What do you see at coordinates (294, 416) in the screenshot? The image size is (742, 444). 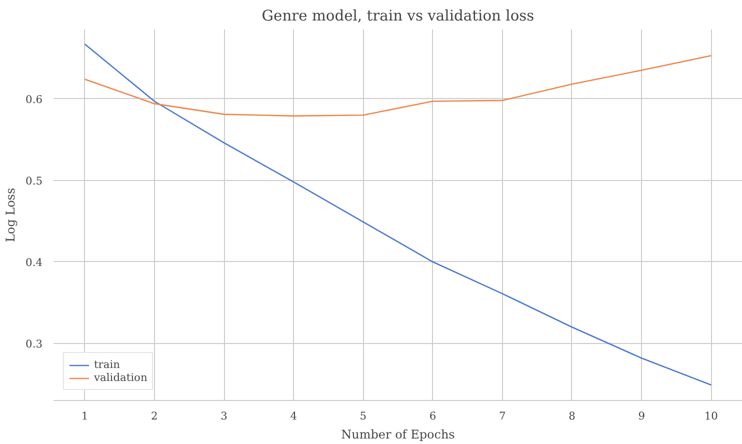 I see `x-tick-label: 4` at bounding box center [294, 416].